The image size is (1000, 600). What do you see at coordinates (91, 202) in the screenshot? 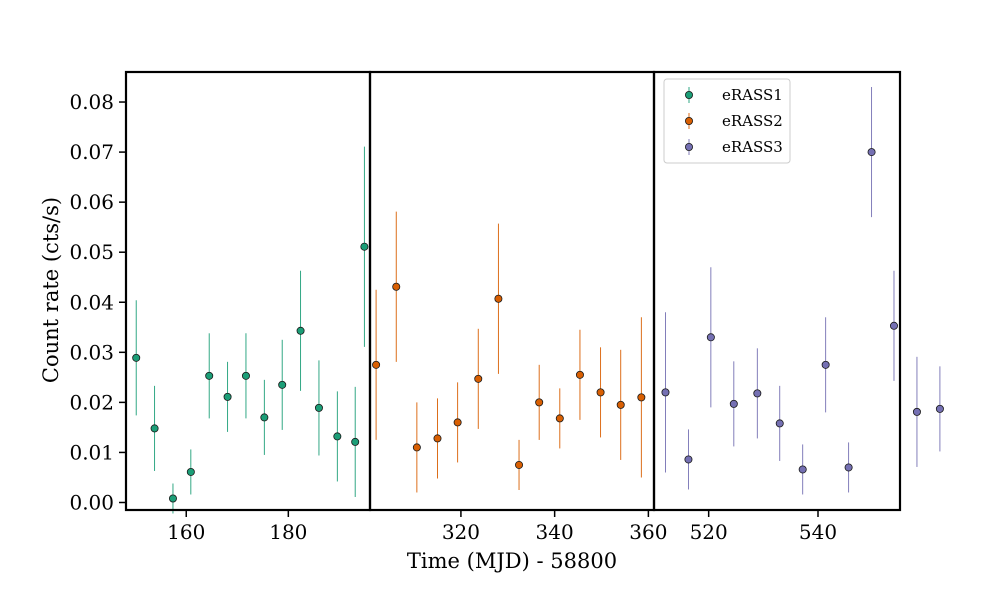
I see `y-tick-label: 0.06` at bounding box center [91, 202].